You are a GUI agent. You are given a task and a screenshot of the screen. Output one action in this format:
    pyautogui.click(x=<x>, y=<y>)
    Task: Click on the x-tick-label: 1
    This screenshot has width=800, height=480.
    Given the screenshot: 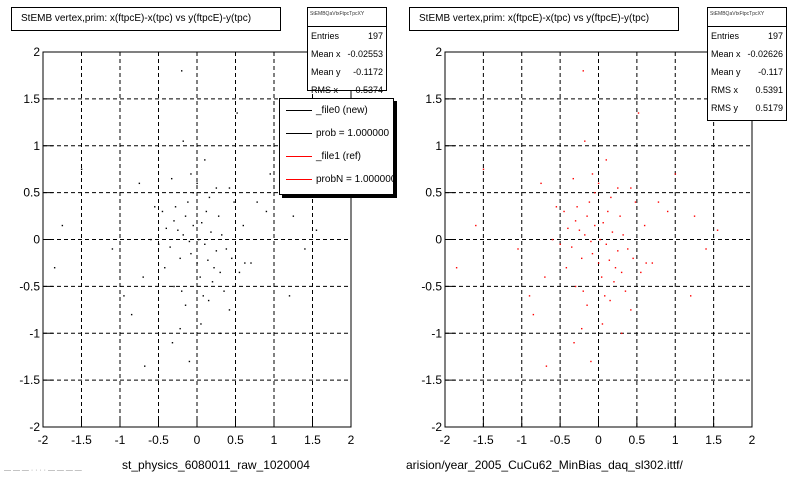 What is the action you would take?
    pyautogui.click(x=675, y=440)
    